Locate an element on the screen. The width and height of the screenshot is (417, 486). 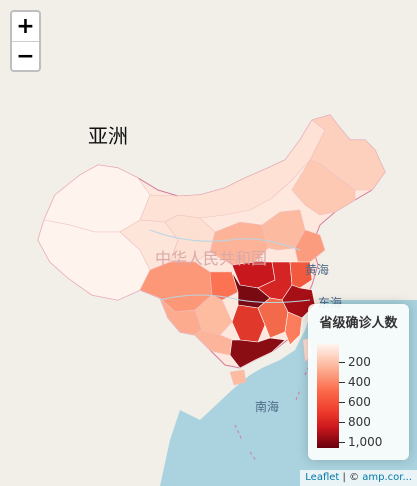
province-jiangsu is located at coordinates (301, 275).